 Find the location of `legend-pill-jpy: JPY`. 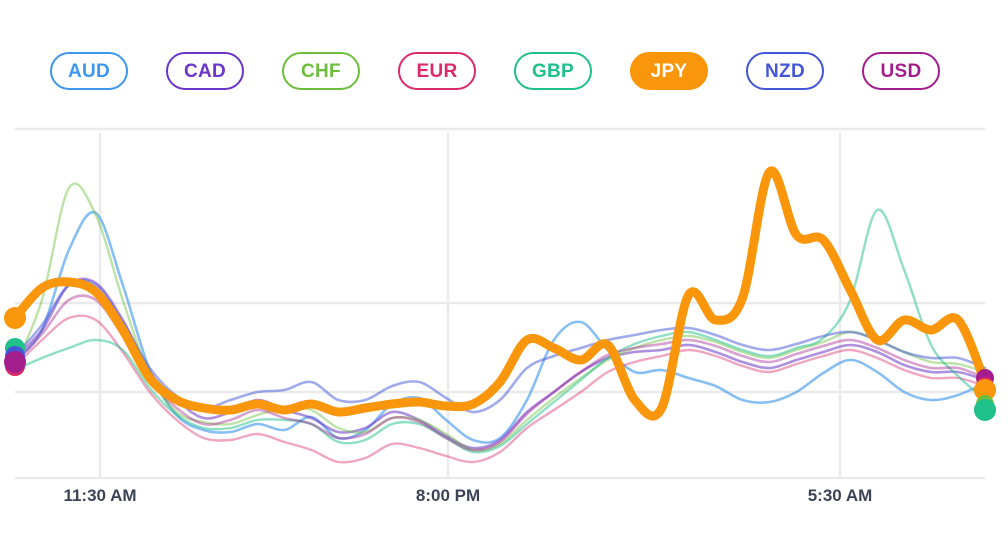

legend-pill-jpy: JPY is located at coordinates (669, 71).